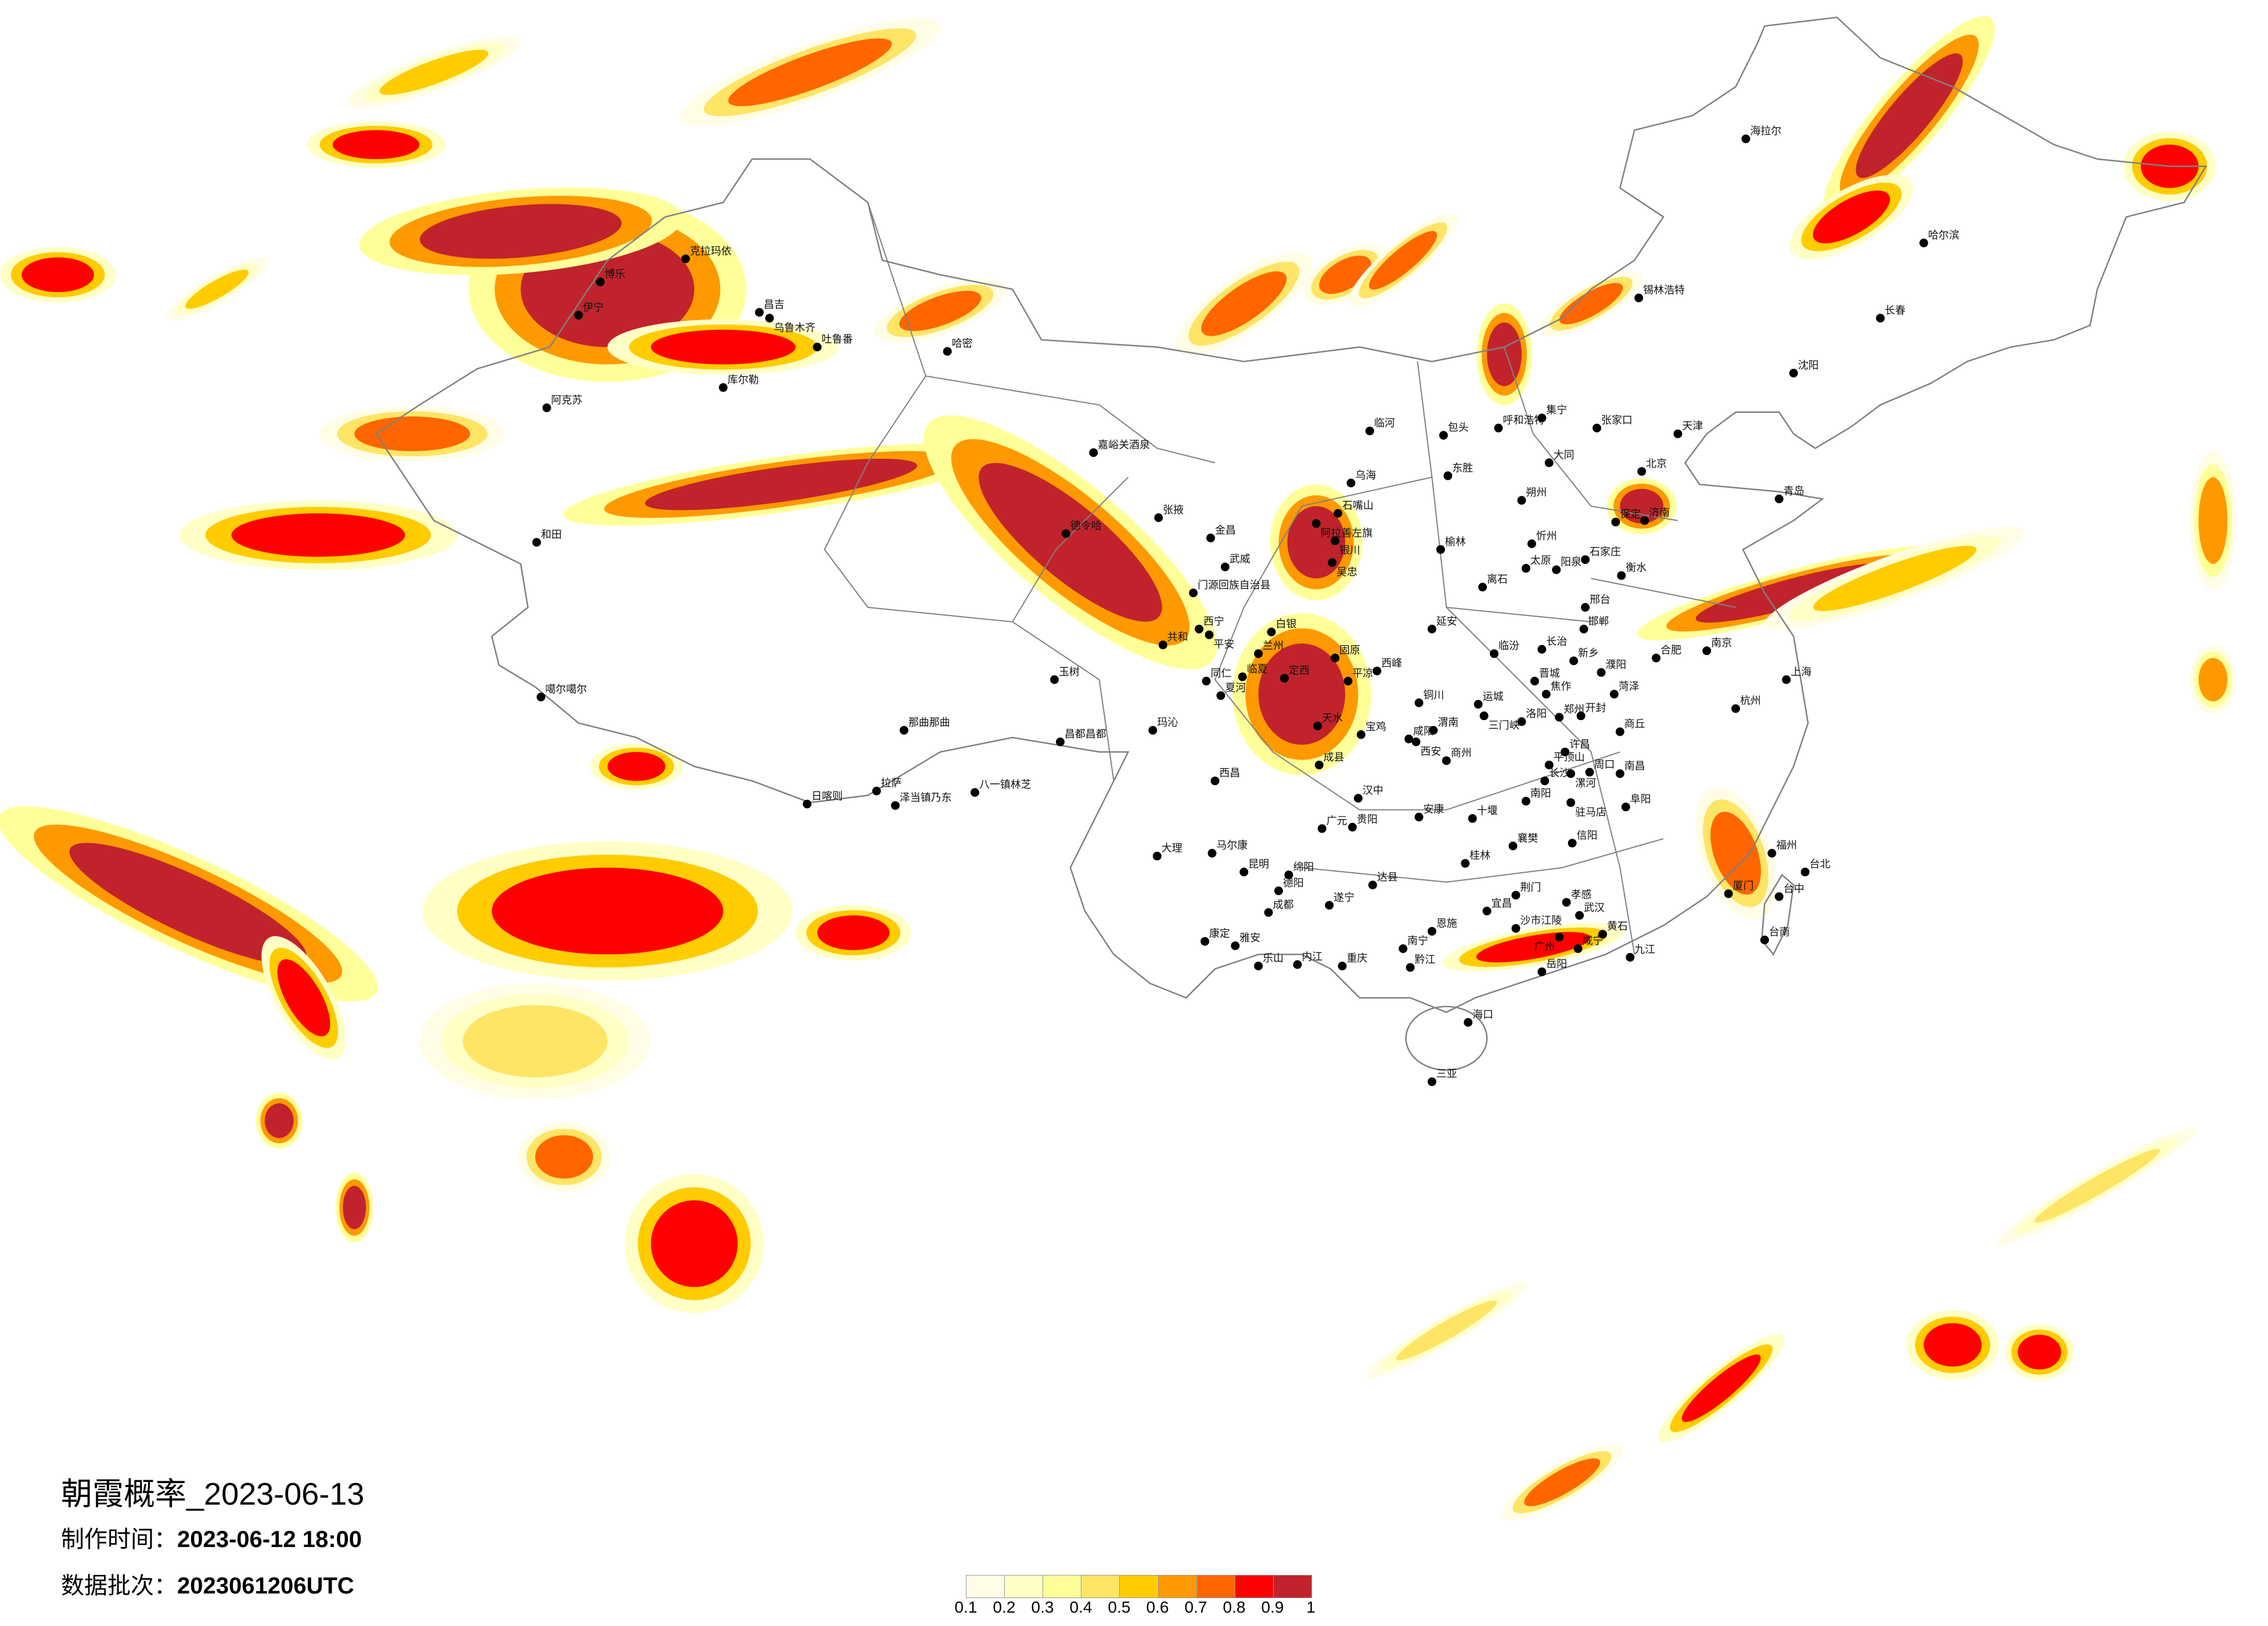 The height and width of the screenshot is (1626, 2268). Describe the element at coordinates (1571, 562) in the screenshot. I see `city-label: 阳泉` at that location.